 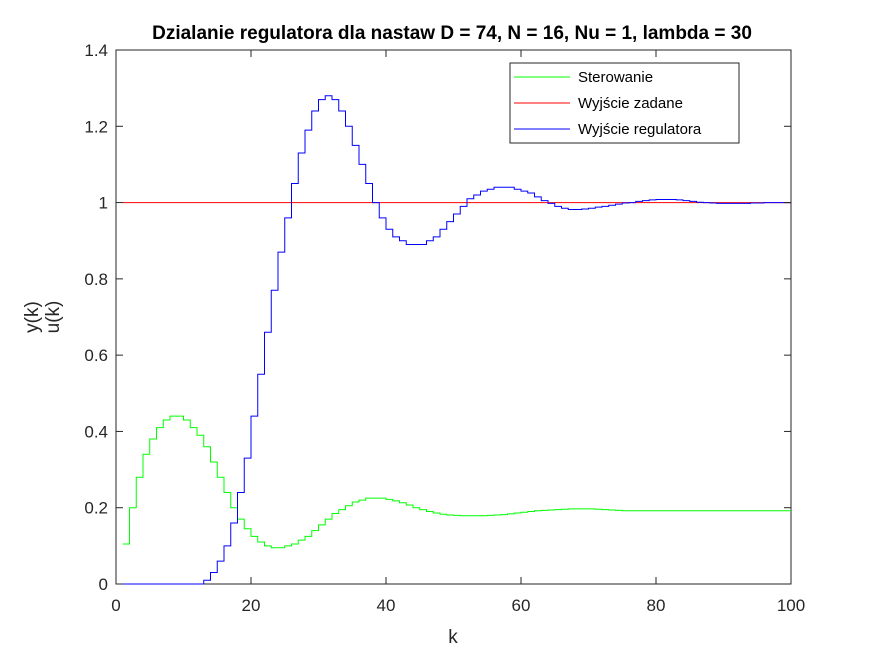 I want to click on legend-label-3: Wyjście regulatora, so click(x=640, y=129).